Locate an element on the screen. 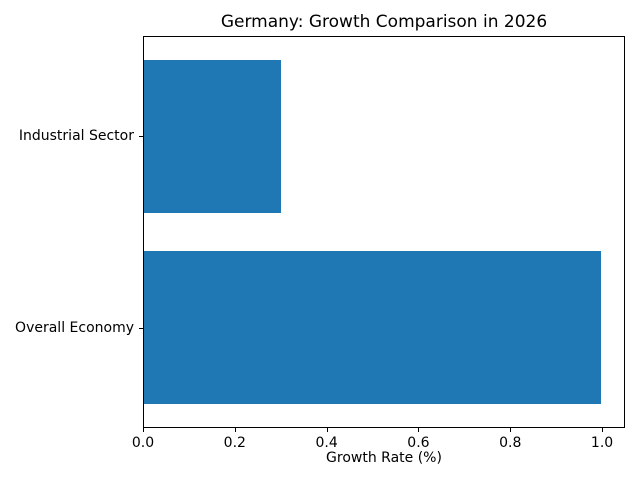 The height and width of the screenshot is (480, 640). chart-title: Germany: Growth Comparison in 2026 is located at coordinates (384, 22).